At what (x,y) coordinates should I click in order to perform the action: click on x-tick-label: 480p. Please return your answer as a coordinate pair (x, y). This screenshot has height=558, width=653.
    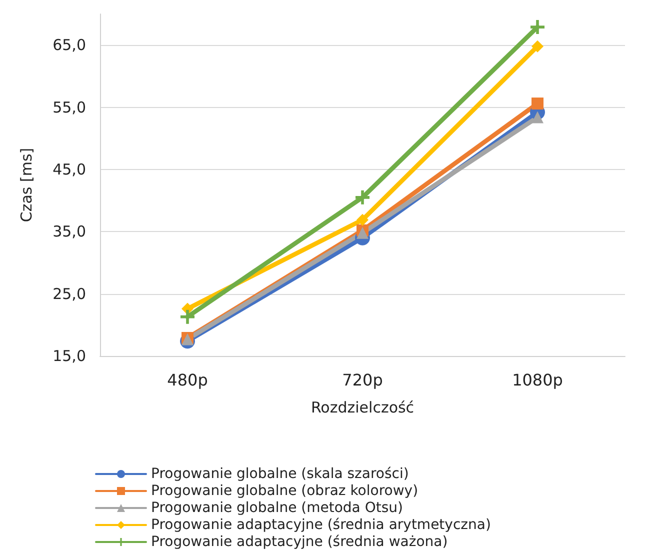
    Looking at the image, I should click on (187, 380).